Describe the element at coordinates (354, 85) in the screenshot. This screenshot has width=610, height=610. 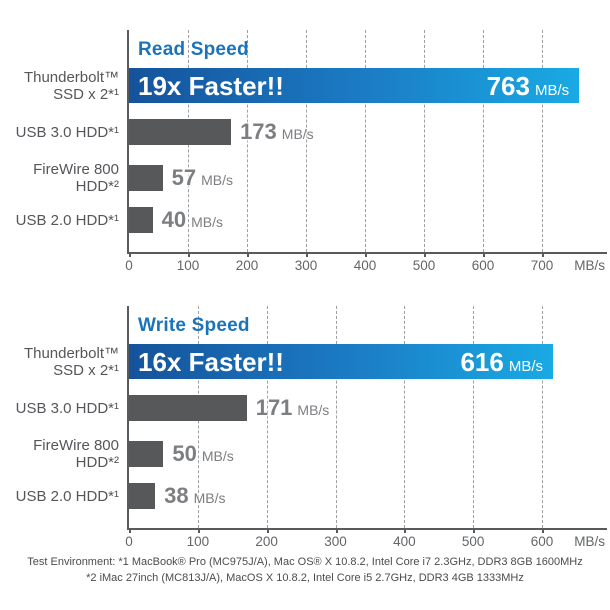
I see `highlight-bar: 19x Faster!! 763 MB/s` at that location.